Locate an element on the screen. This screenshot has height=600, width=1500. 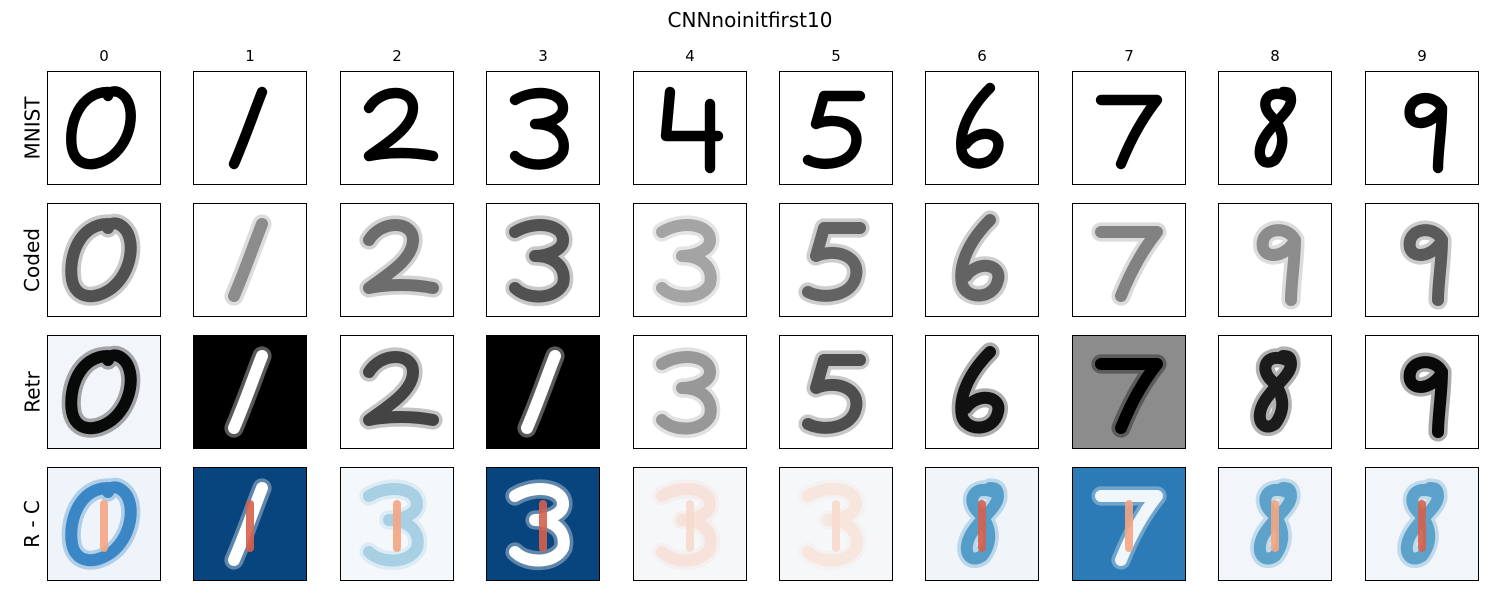
column-label: 5 is located at coordinates (836, 56).